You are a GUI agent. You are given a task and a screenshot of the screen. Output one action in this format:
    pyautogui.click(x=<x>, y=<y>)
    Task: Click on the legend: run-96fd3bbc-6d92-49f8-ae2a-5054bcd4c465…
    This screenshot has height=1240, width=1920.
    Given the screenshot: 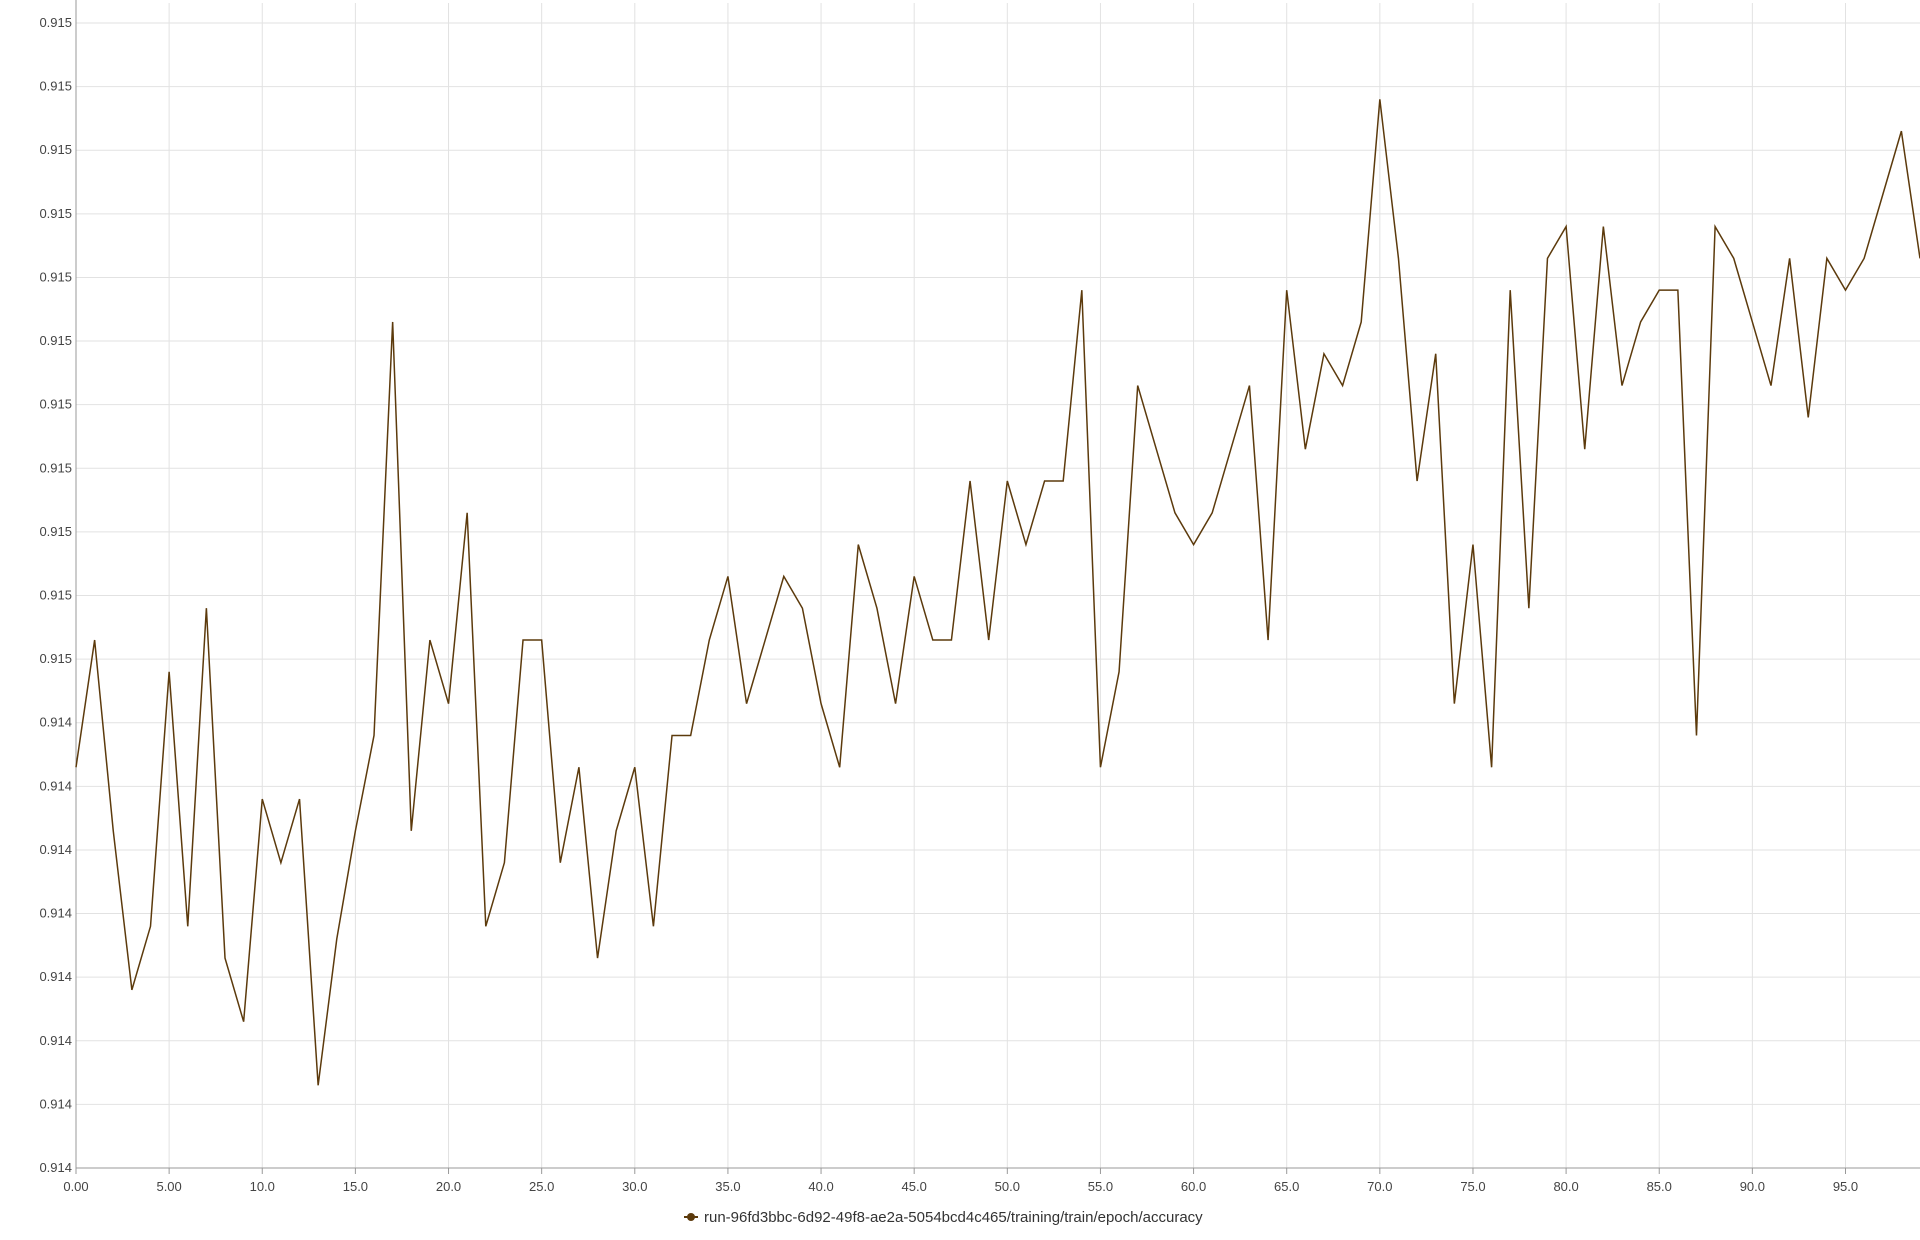 What is the action you would take?
    pyautogui.click(x=943, y=1217)
    